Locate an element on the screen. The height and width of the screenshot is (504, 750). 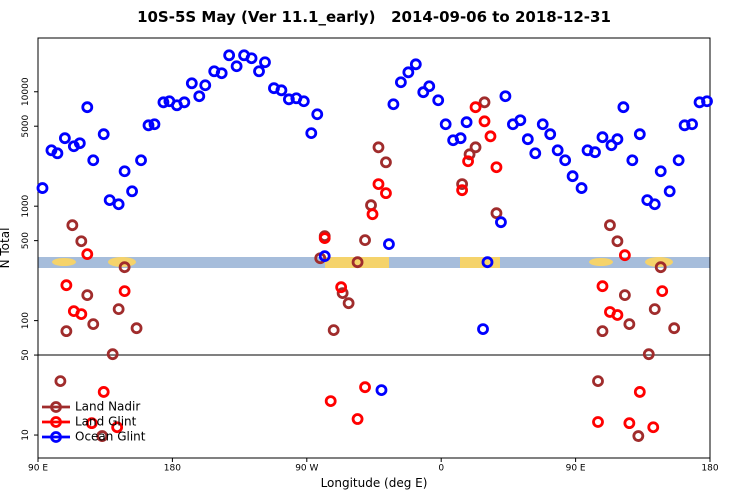
y-tick-label: 5000 is located at coordinates (26, 125).